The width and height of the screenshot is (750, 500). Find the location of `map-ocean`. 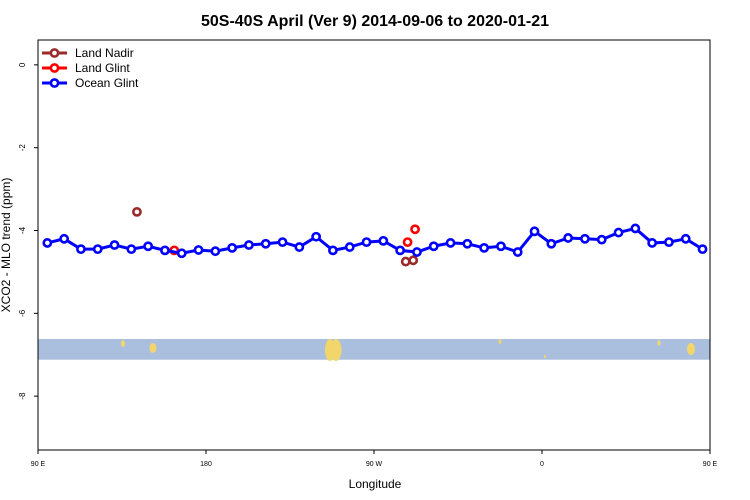

map-ocean is located at coordinates (374, 349).